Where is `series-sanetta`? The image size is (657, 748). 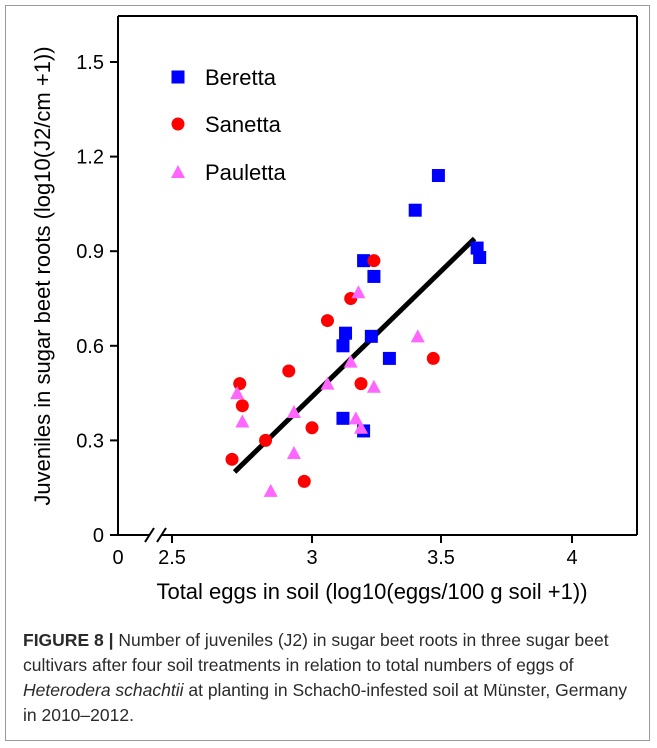 series-sanetta is located at coordinates (332, 371).